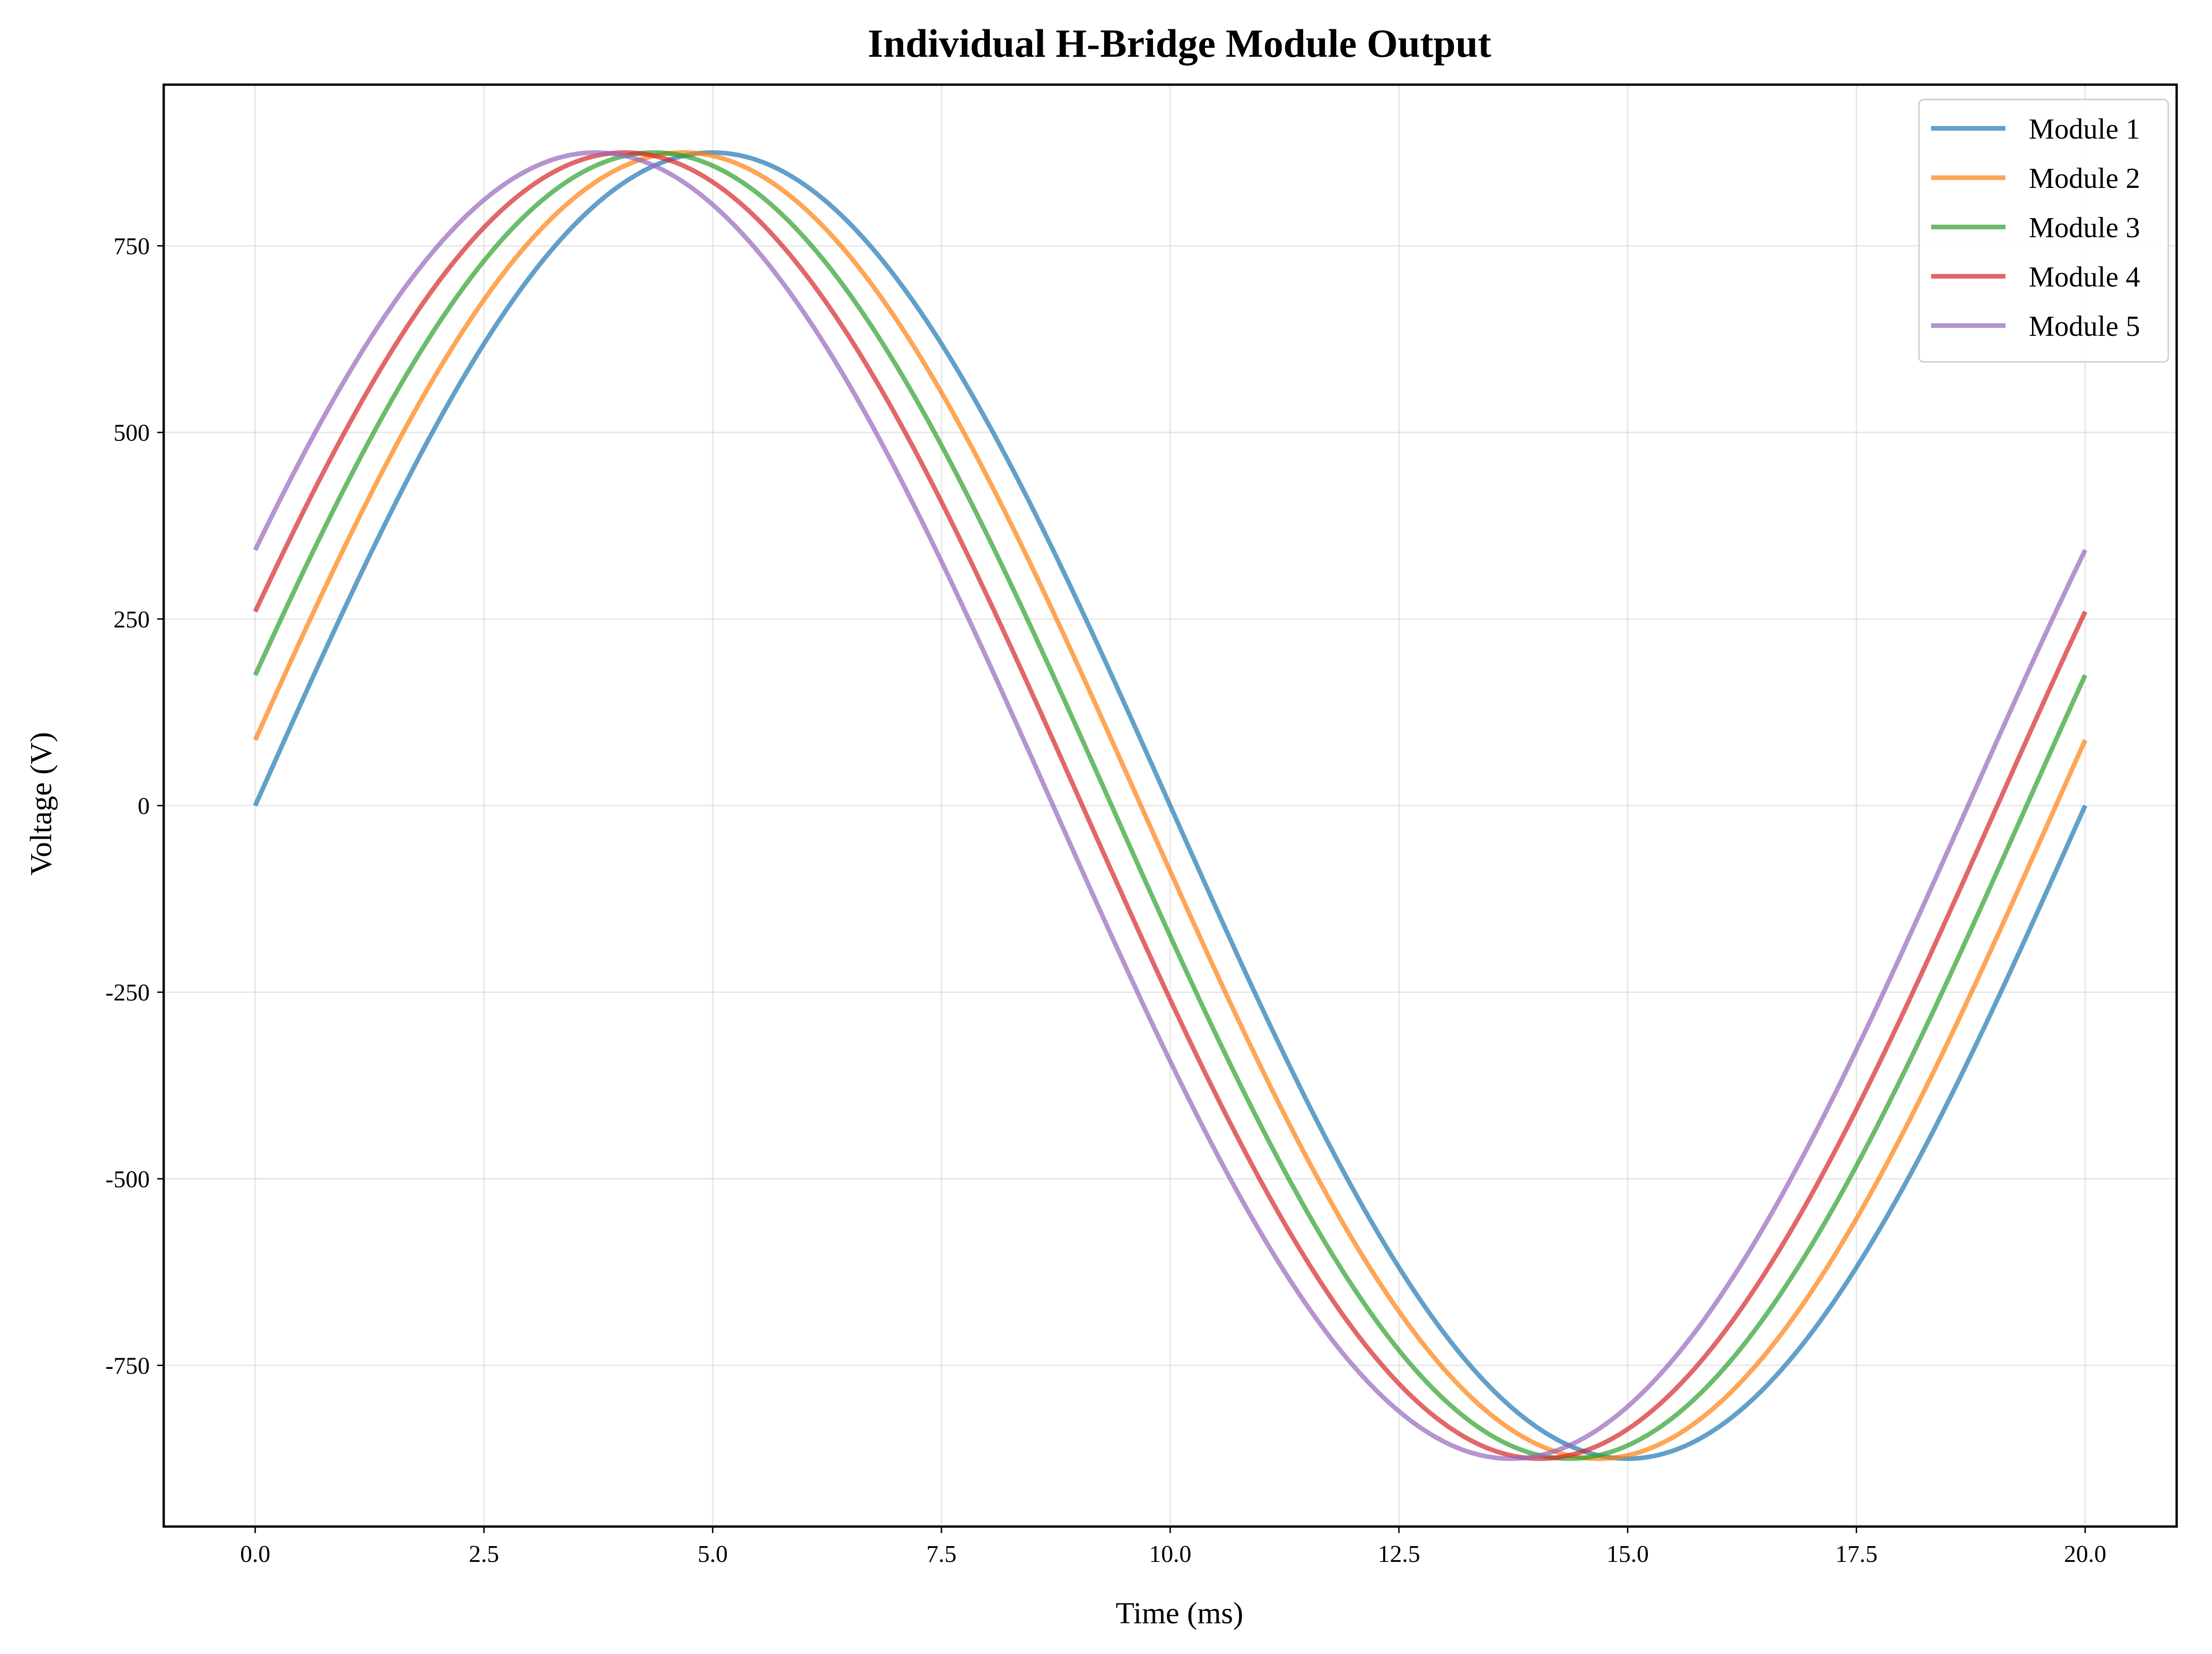  Describe the element at coordinates (1399, 1554) in the screenshot. I see `x-tick-label: 12.5` at that location.